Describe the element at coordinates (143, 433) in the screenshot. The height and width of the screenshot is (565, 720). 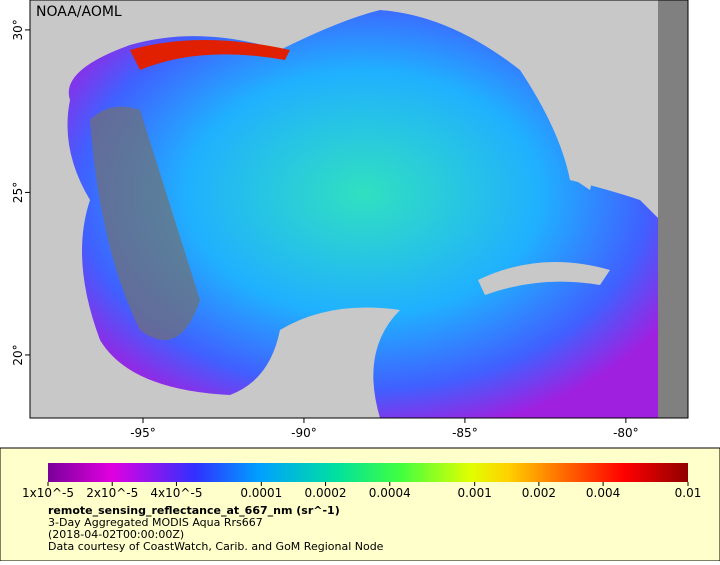
I see `lon-tick-label: -95°` at that location.